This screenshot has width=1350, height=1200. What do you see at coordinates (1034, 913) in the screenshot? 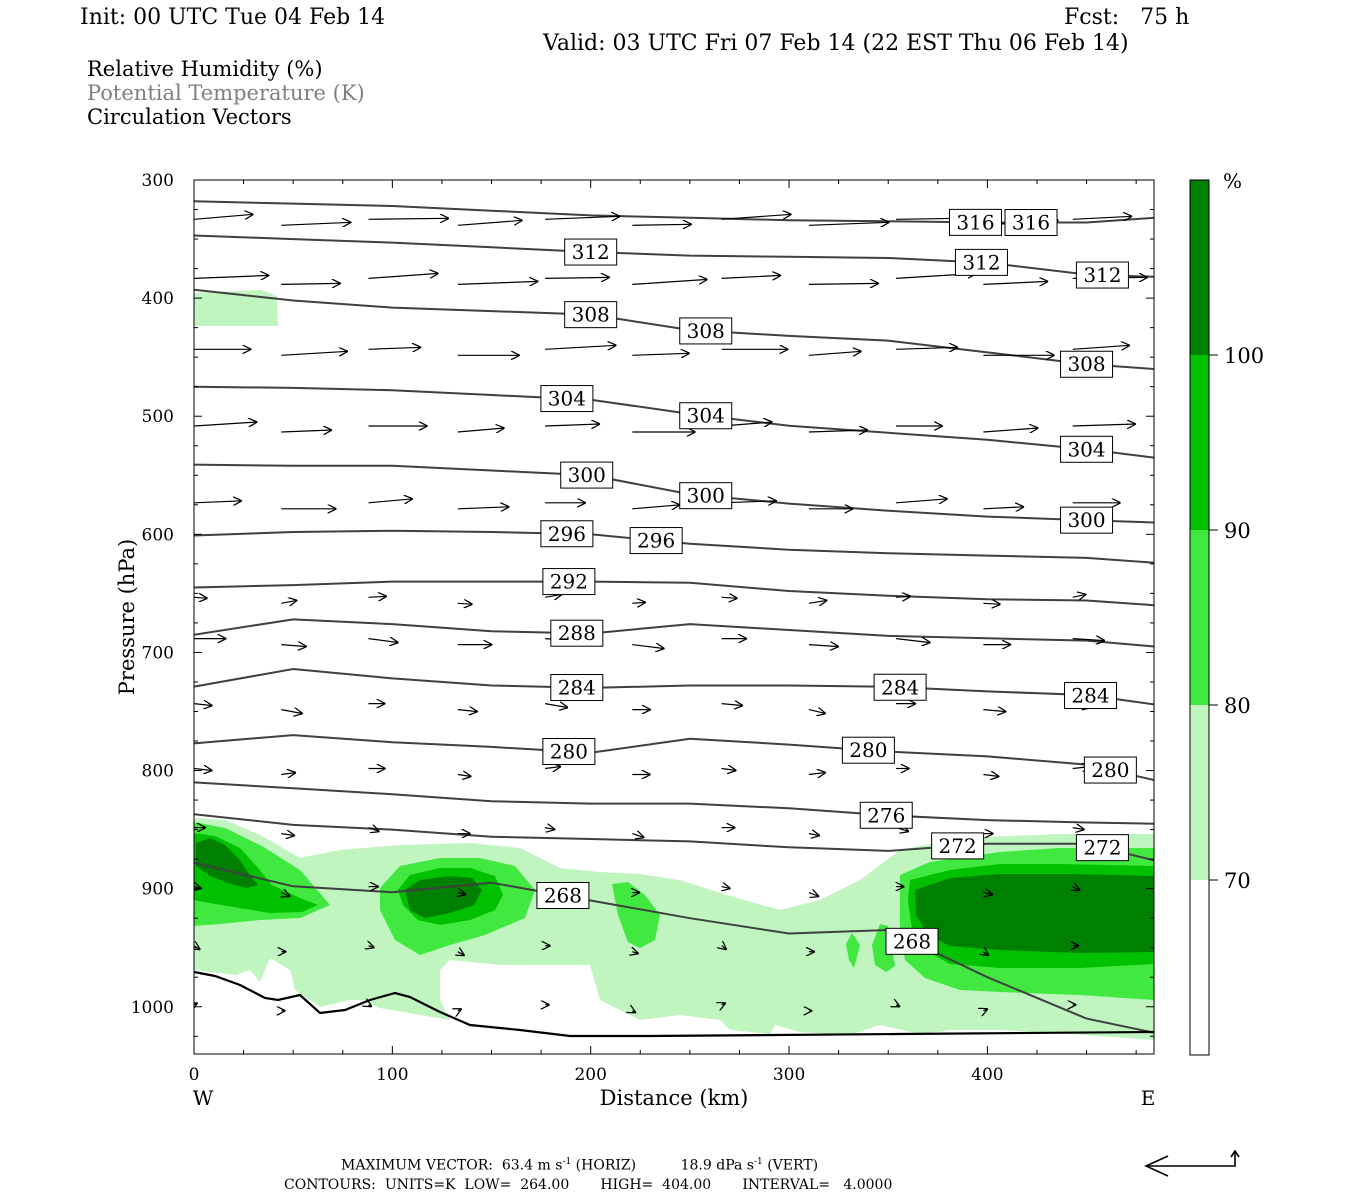
I see `rh-100-east` at bounding box center [1034, 913].